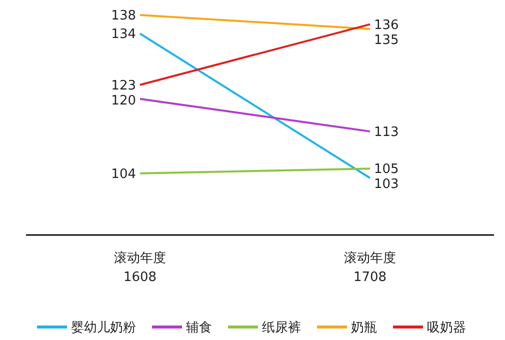  I want to click on data-label: 123, so click(123, 86).